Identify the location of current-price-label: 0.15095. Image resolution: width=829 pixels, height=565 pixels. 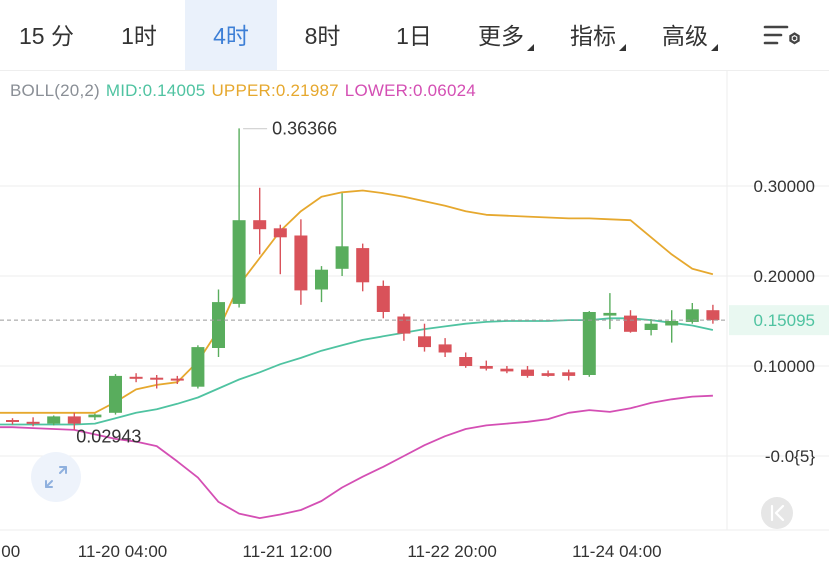
(784, 320).